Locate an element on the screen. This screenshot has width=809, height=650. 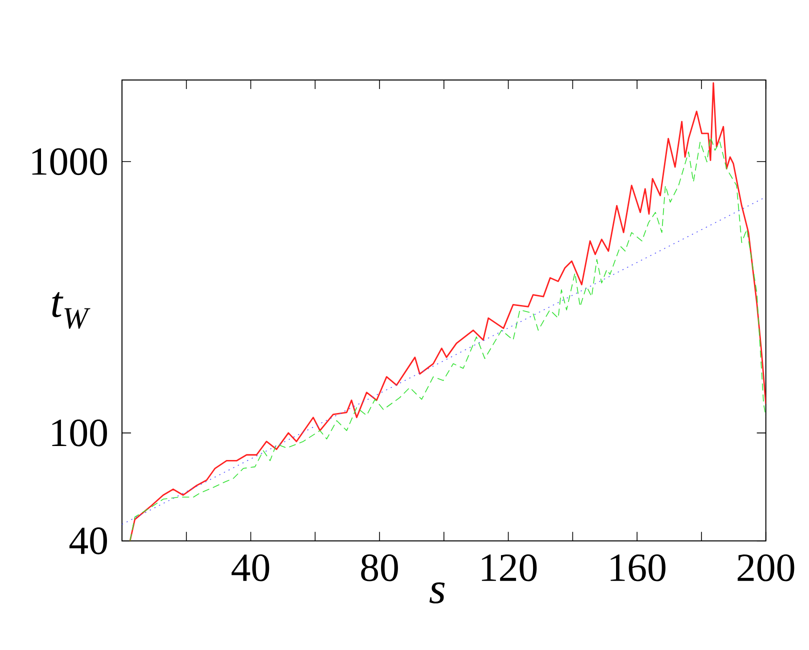
y-tick-label: 1000 is located at coordinates (69, 162).